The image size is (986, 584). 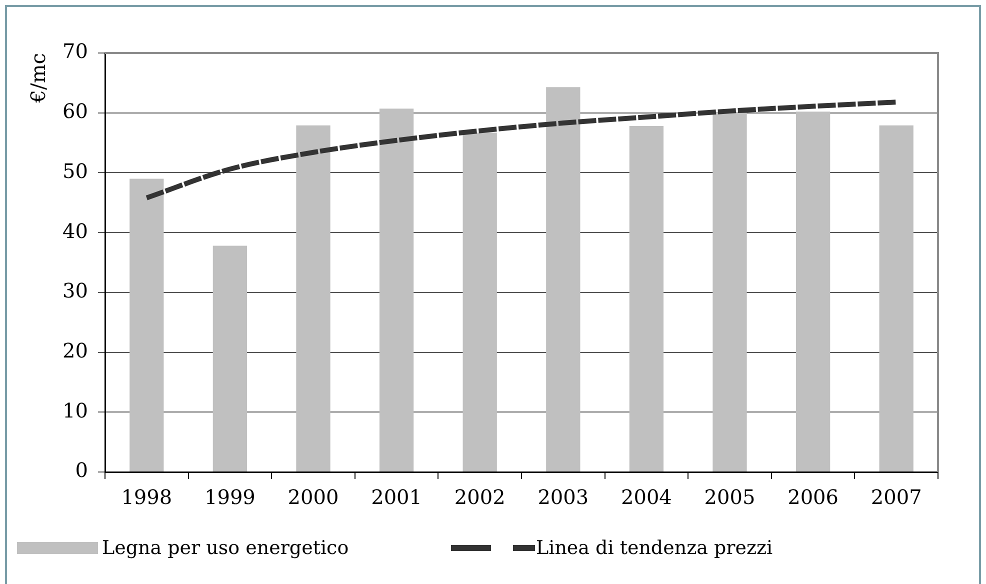 What do you see at coordinates (225, 547) in the screenshot?
I see `legend-label: Legna per uso energetico` at bounding box center [225, 547].